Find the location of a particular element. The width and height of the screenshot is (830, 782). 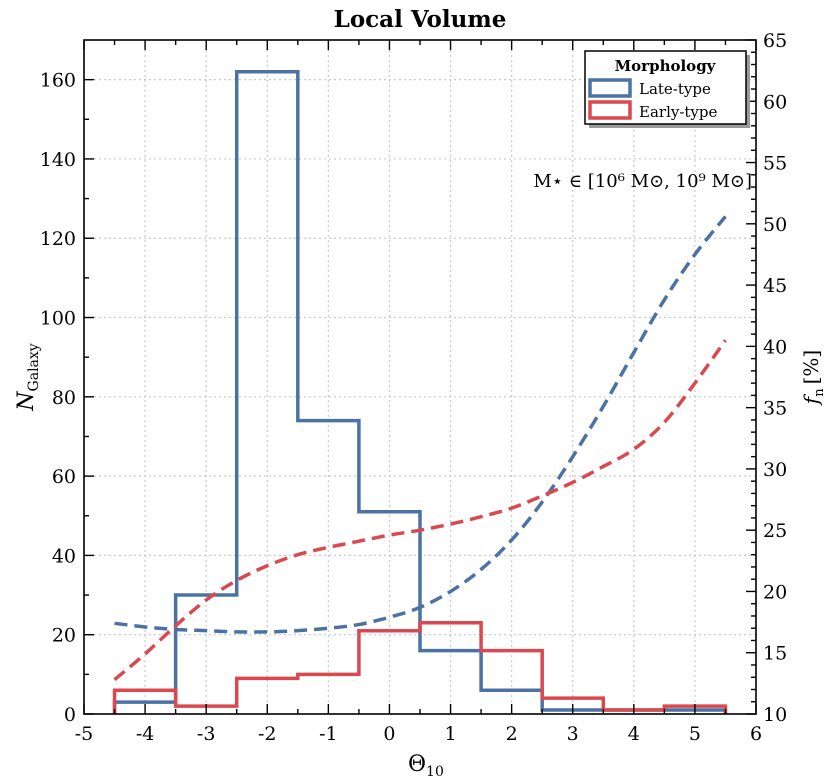

y-tick-label: 120 is located at coordinates (58, 239).